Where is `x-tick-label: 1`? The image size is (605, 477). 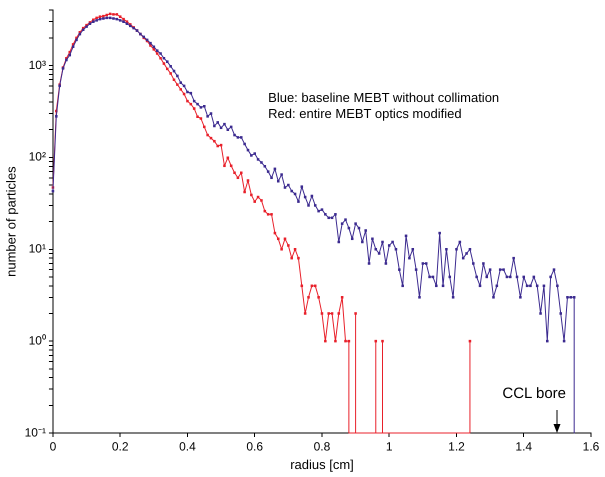 x-tick-label: 1 is located at coordinates (389, 447).